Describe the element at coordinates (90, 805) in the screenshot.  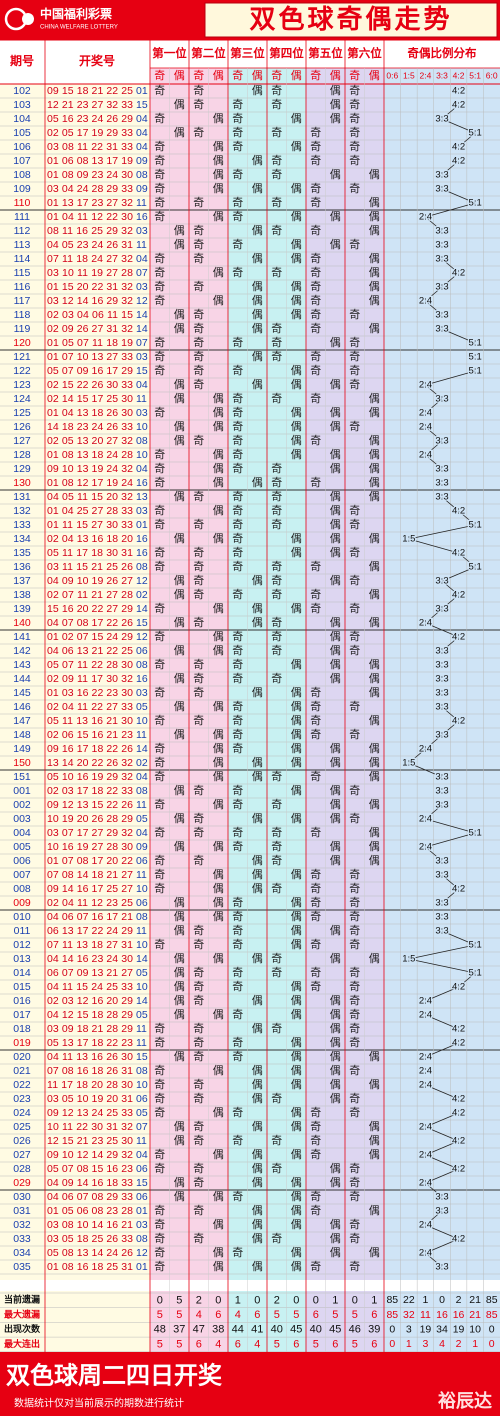
I see `red-balls: 09 12 13 15 22 26` at that location.